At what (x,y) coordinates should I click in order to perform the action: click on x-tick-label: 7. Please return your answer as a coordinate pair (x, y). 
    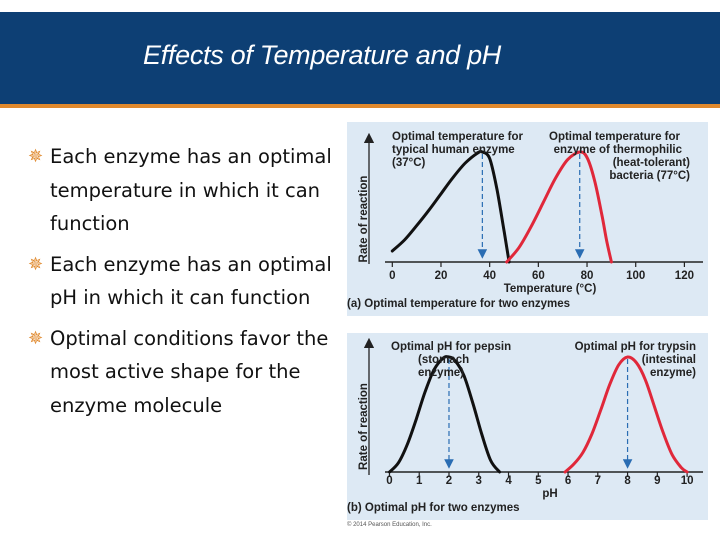
    Looking at the image, I should click on (598, 481).